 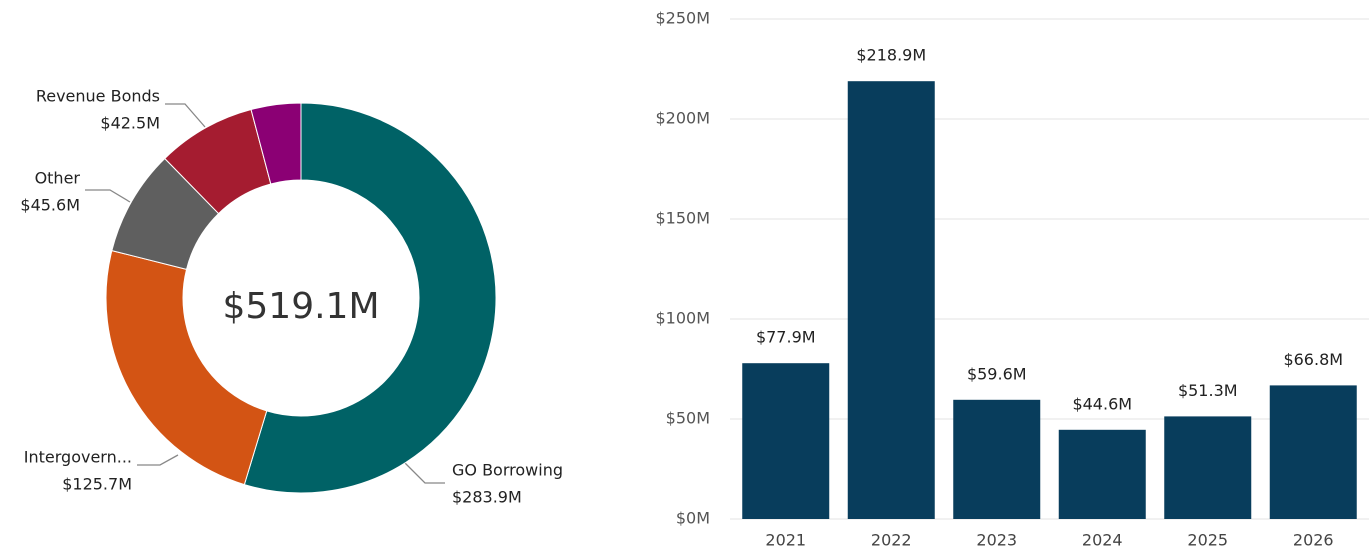 I want to click on x-tick-label: 2022, so click(x=891, y=540).